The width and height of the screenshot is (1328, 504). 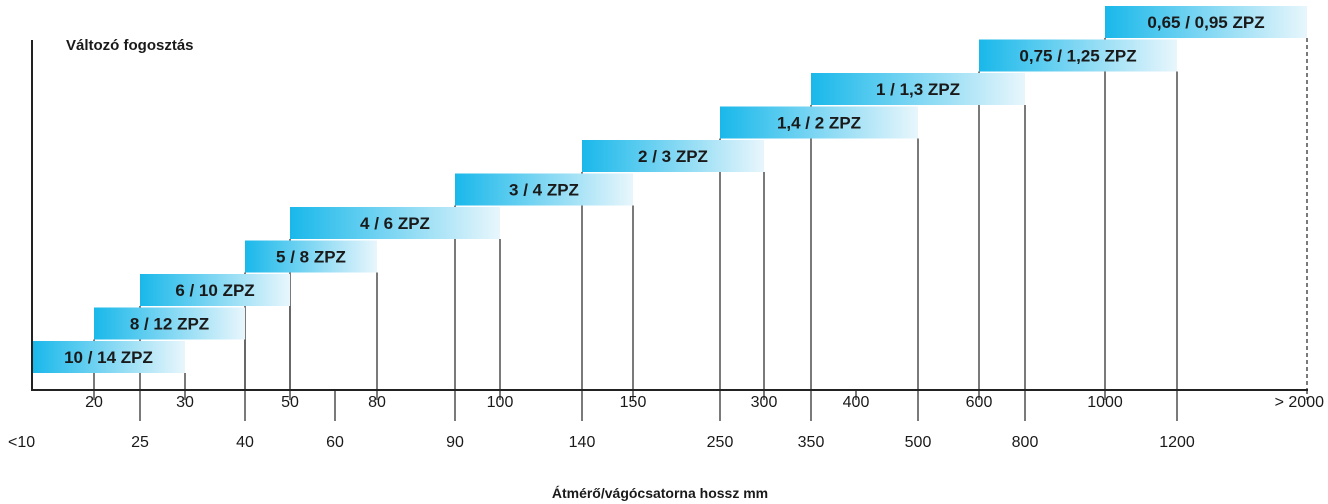 What do you see at coordinates (979, 402) in the screenshot?
I see `x-tick-label: 600` at bounding box center [979, 402].